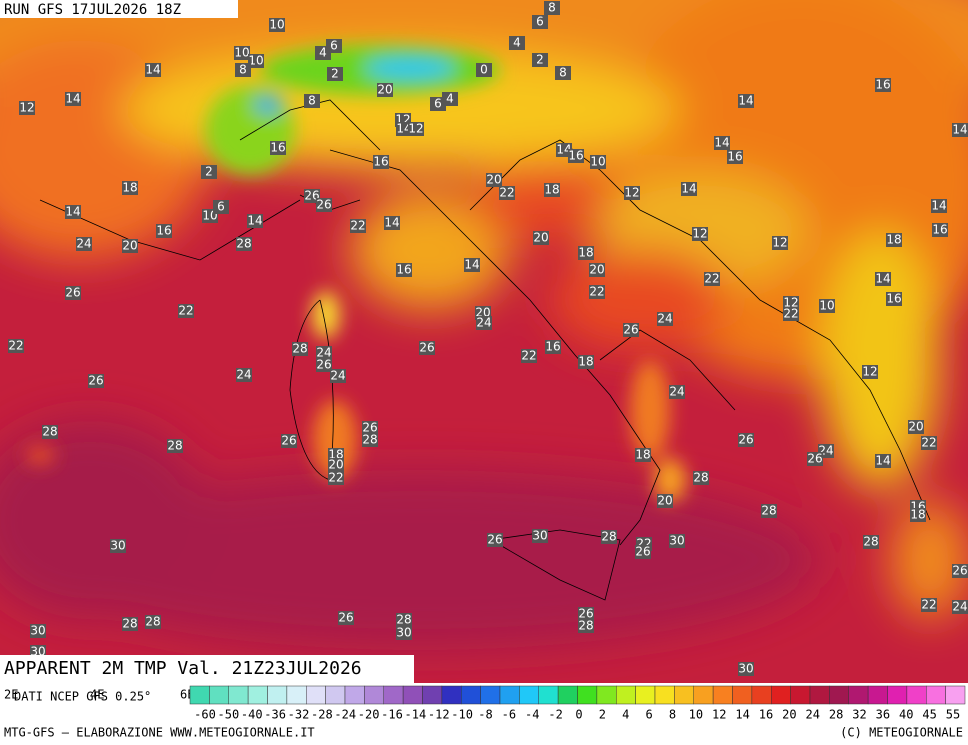 This screenshot has width=968, height=745. What do you see at coordinates (299, 715) in the screenshot?
I see `colorbar-label: -32` at bounding box center [299, 715].